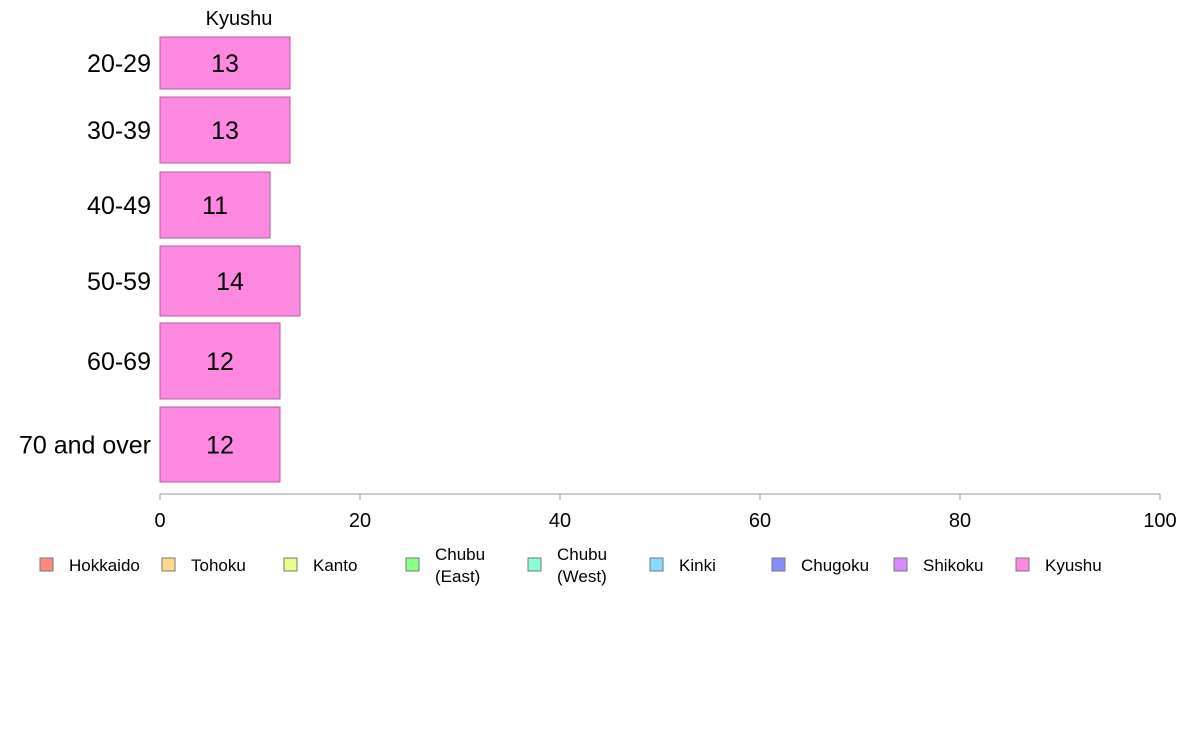 The image size is (1188, 736). What do you see at coordinates (159, 521) in the screenshot?
I see `x-tick-label: 0` at bounding box center [159, 521].